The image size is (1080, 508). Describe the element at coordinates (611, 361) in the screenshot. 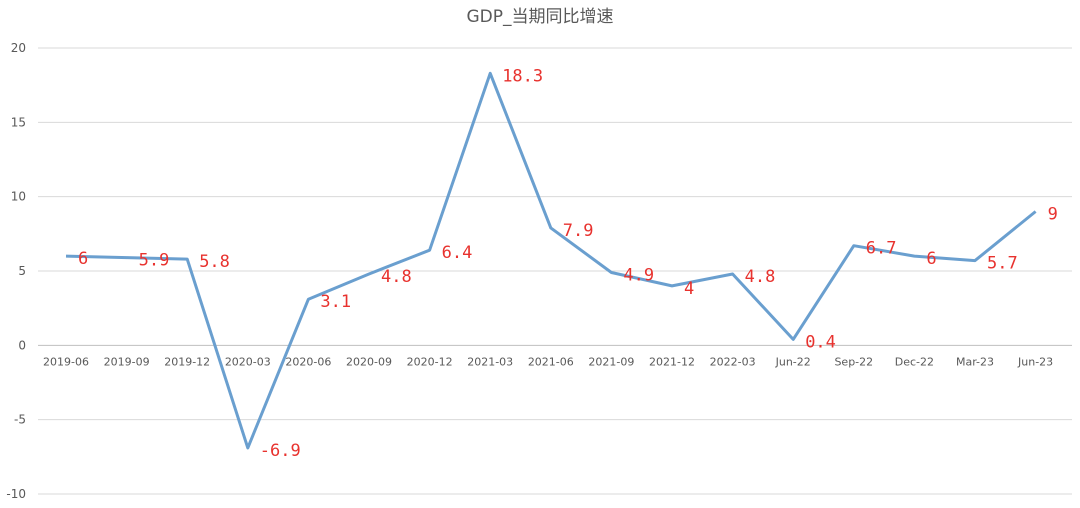

I see `x-tick-label: 2021-09` at that location.